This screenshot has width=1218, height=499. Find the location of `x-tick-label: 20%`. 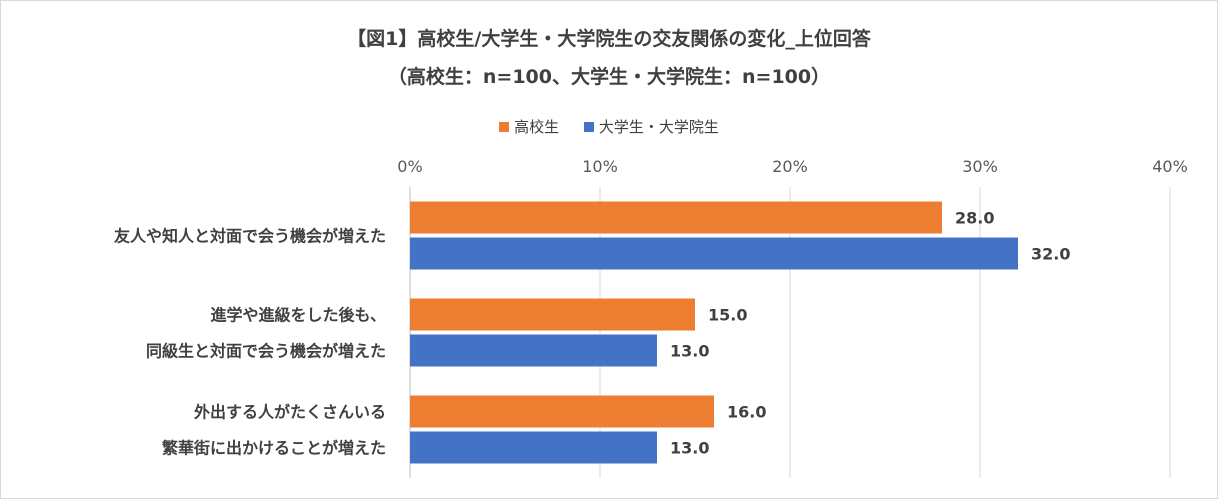

x-tick-label: 20% is located at coordinates (790, 166).